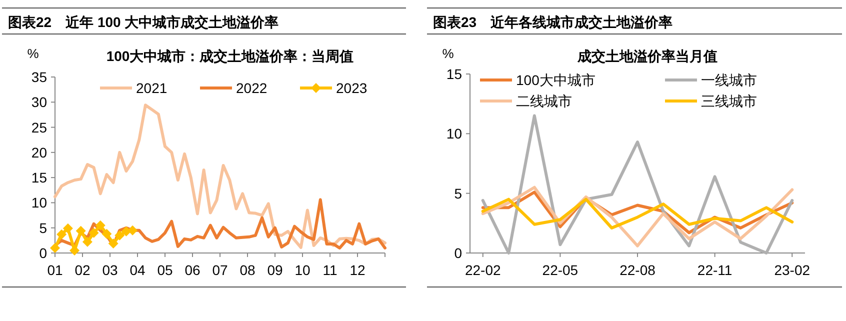 The width and height of the screenshot is (846, 321). Describe the element at coordinates (792, 270) in the screenshot. I see `x-tick-label: 23-02` at that location.